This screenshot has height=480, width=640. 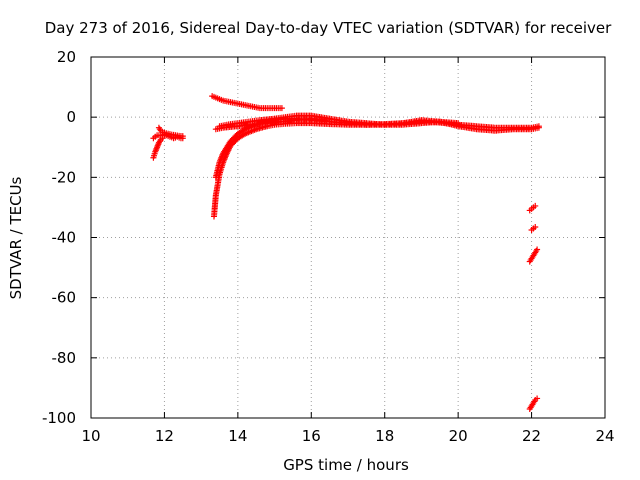 What do you see at coordinates (604, 436) in the screenshot?
I see `x-tick-label: 24` at bounding box center [604, 436].